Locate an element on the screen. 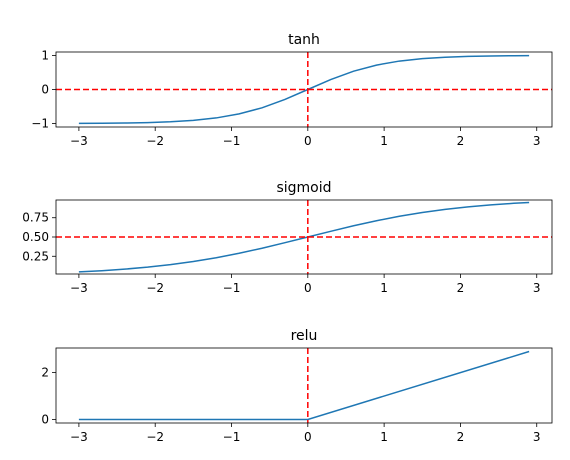 The width and height of the screenshot is (570, 460). axes-frame is located at coordinates (304, 385).